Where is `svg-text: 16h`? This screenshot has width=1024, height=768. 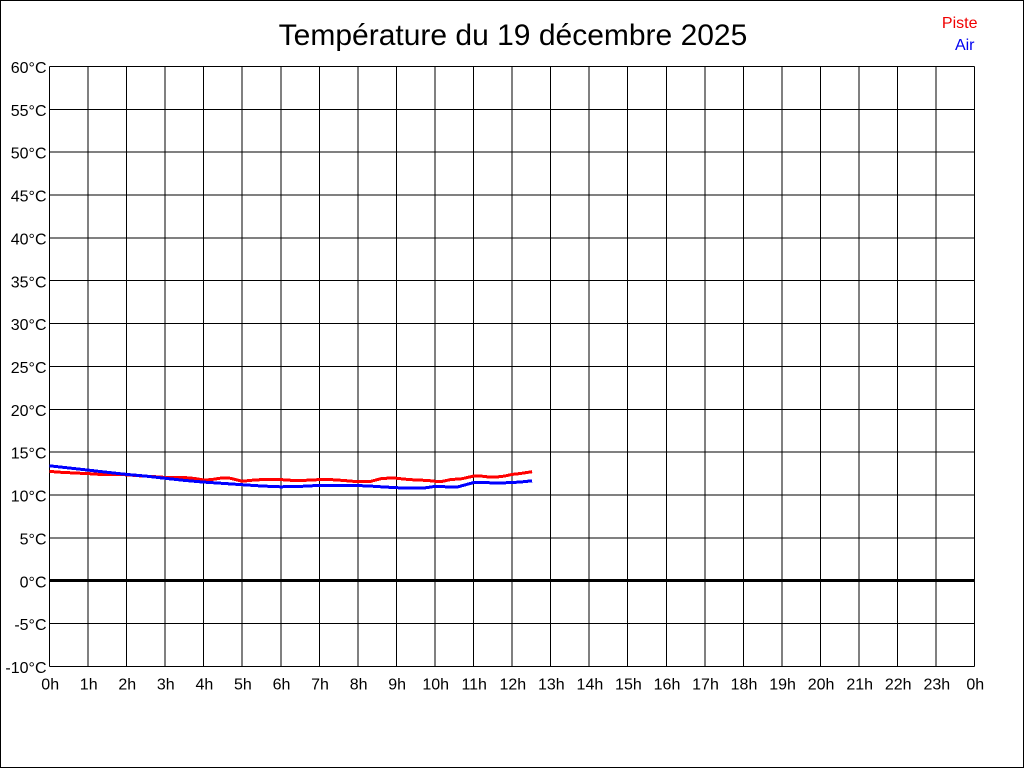 svg-text: 16h is located at coordinates (667, 685).